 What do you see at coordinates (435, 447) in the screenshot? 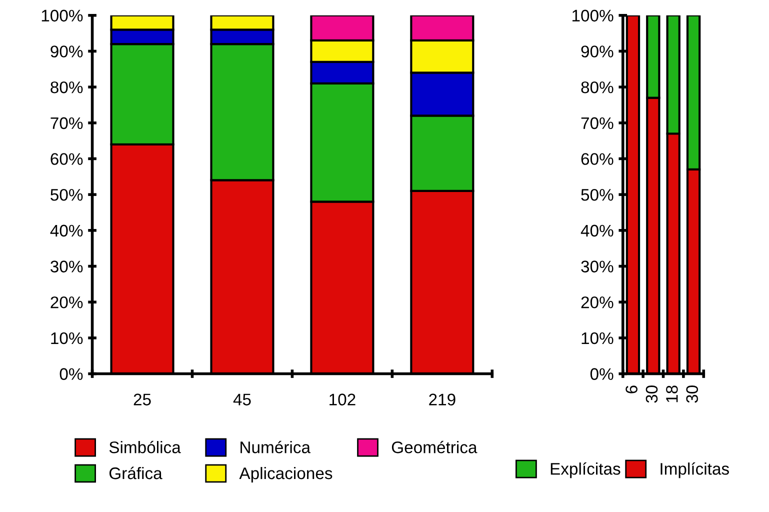
I see `legend-label: Geométrica` at bounding box center [435, 447].